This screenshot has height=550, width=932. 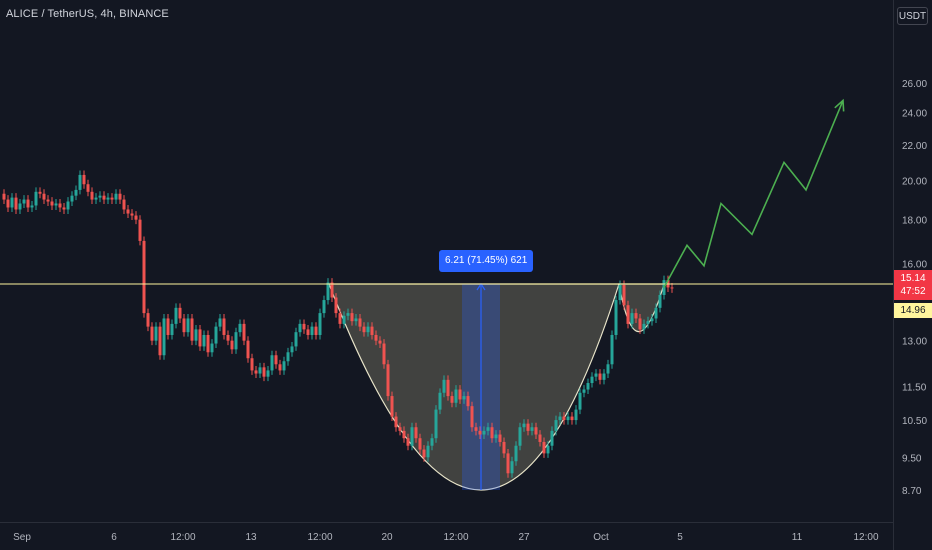 I want to click on price-tick-label: 18.00, so click(x=914, y=221).